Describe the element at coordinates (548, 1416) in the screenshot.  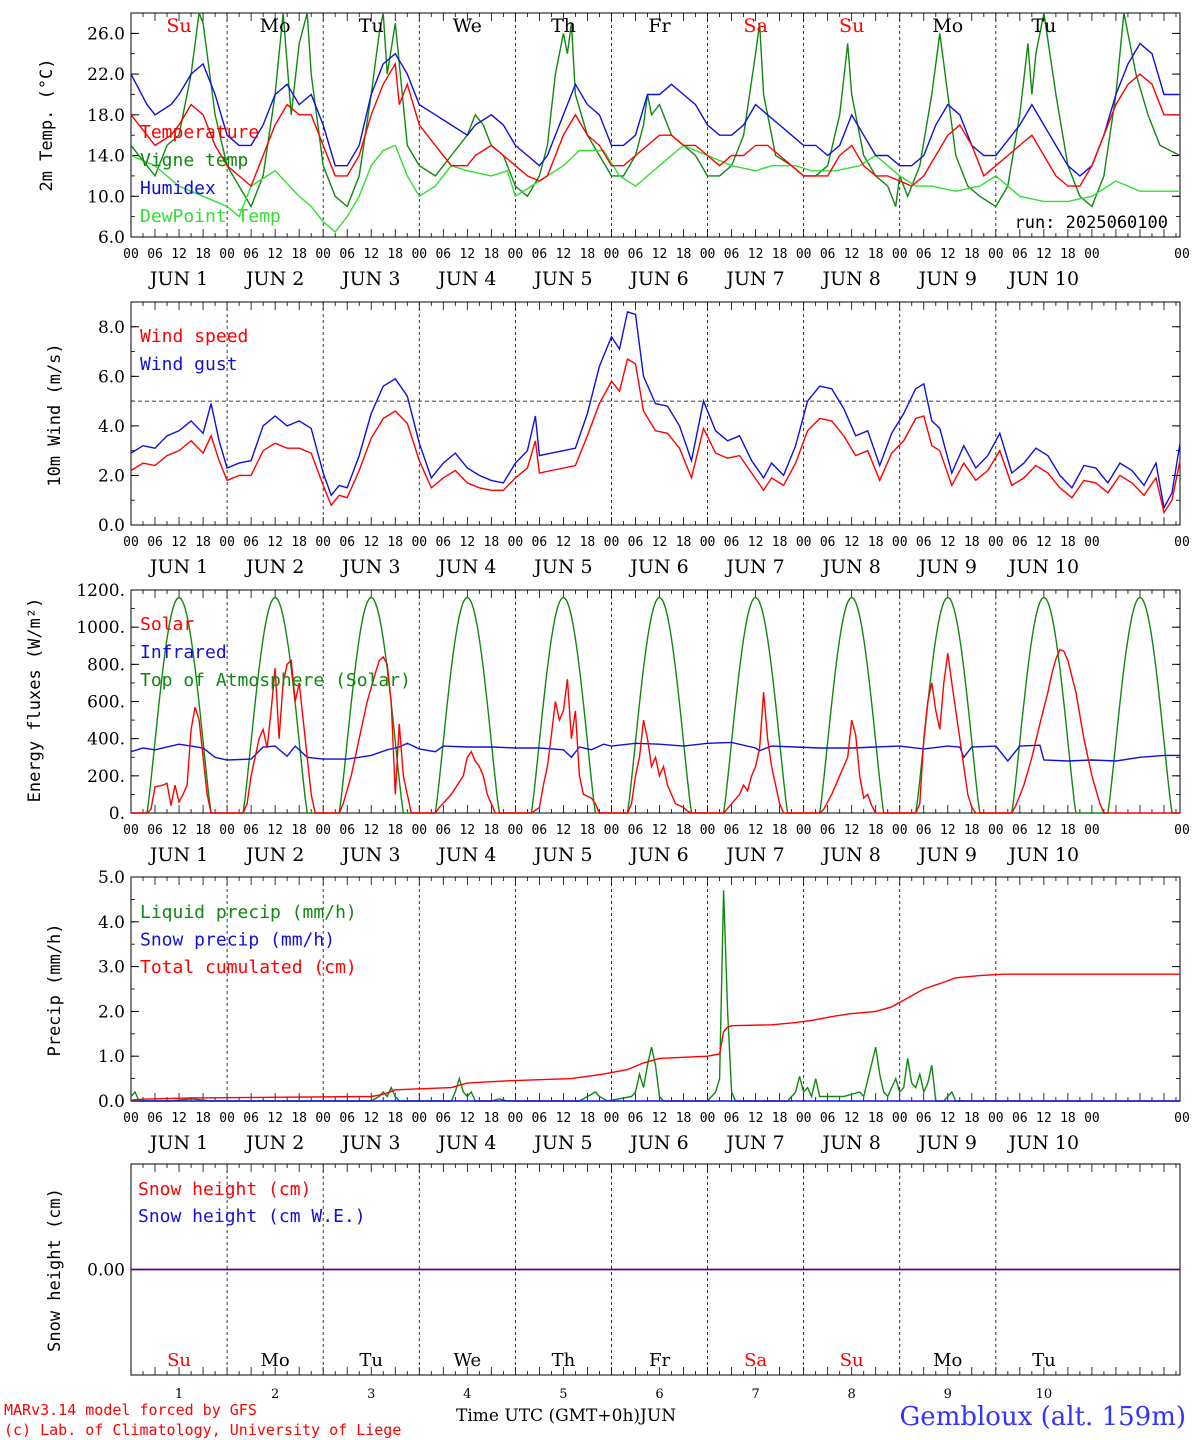
I see `time-label: Time UTC (GMT+0h)` at that location.